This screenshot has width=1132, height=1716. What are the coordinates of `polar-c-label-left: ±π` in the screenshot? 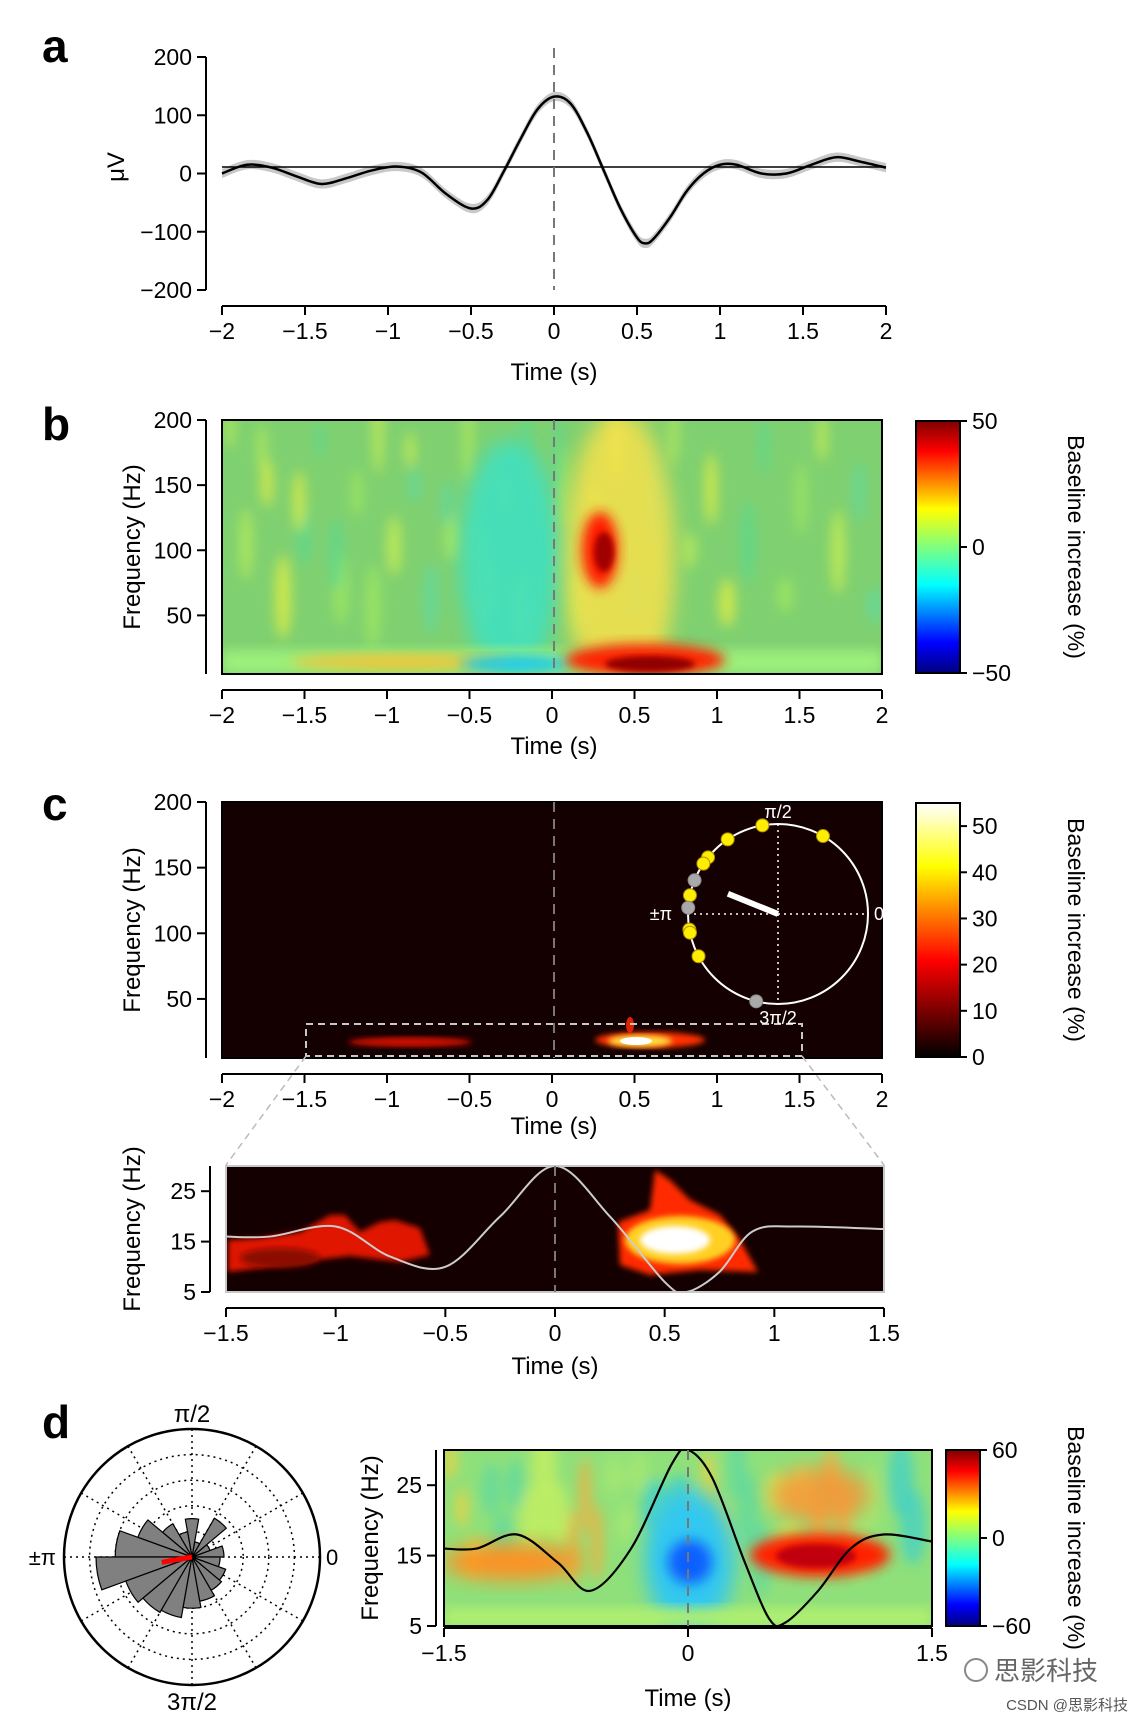 It's located at (661, 914).